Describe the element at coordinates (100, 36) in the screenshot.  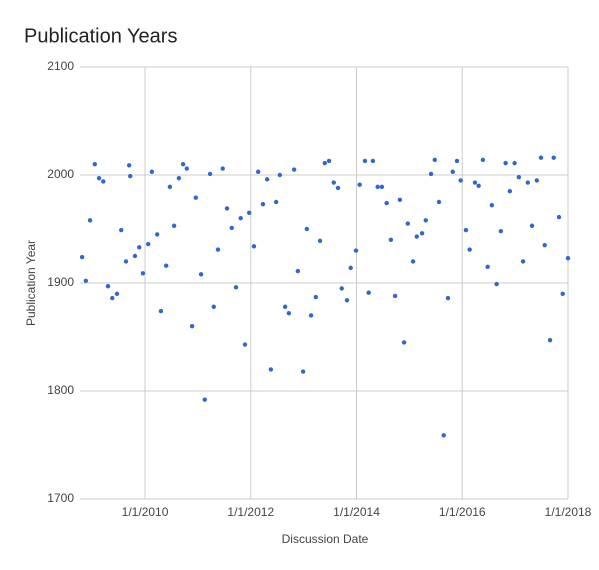
I see `chart-title: Publication Years` at that location.